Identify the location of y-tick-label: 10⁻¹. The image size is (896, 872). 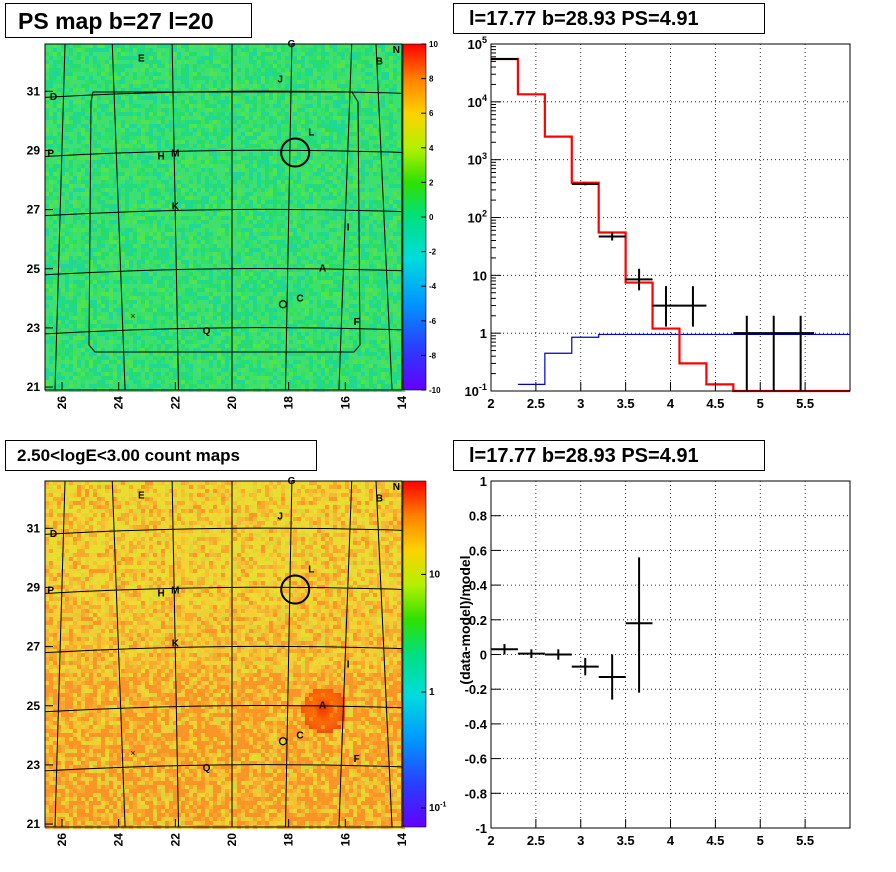
(475, 390).